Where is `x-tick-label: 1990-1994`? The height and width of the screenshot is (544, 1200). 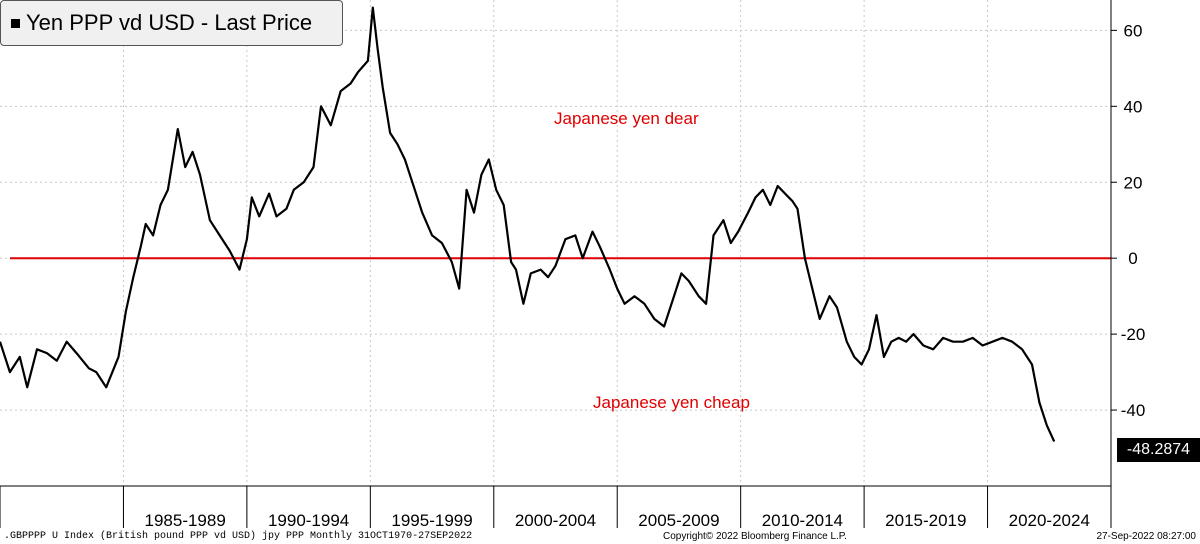 x-tick-label: 1990-1994 is located at coordinates (308, 520).